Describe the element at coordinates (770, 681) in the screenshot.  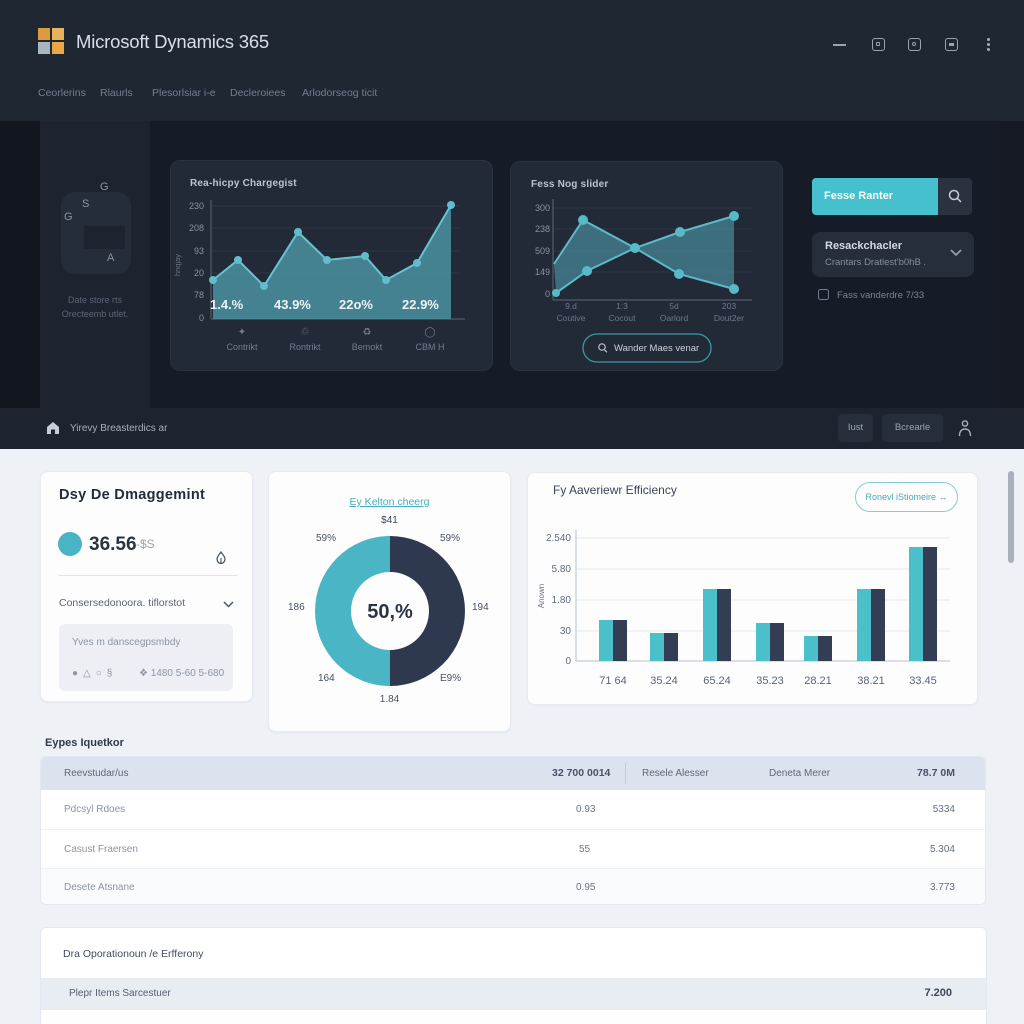
I see `svg-text: 35.23` at that location.